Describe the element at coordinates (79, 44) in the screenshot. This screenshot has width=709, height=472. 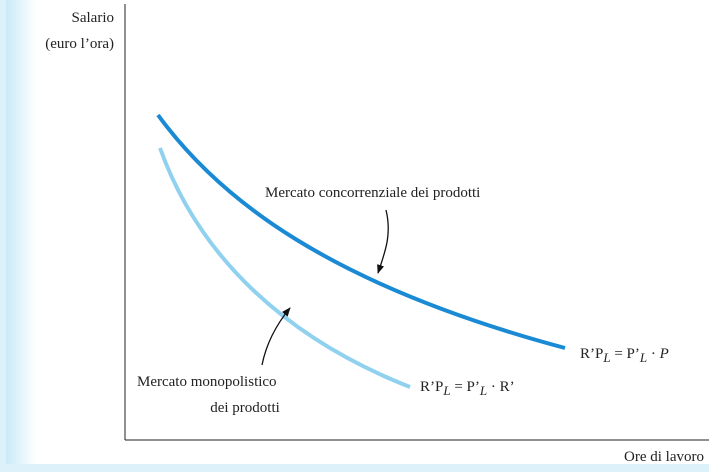
I see `y-label: (euro l’ora)` at that location.